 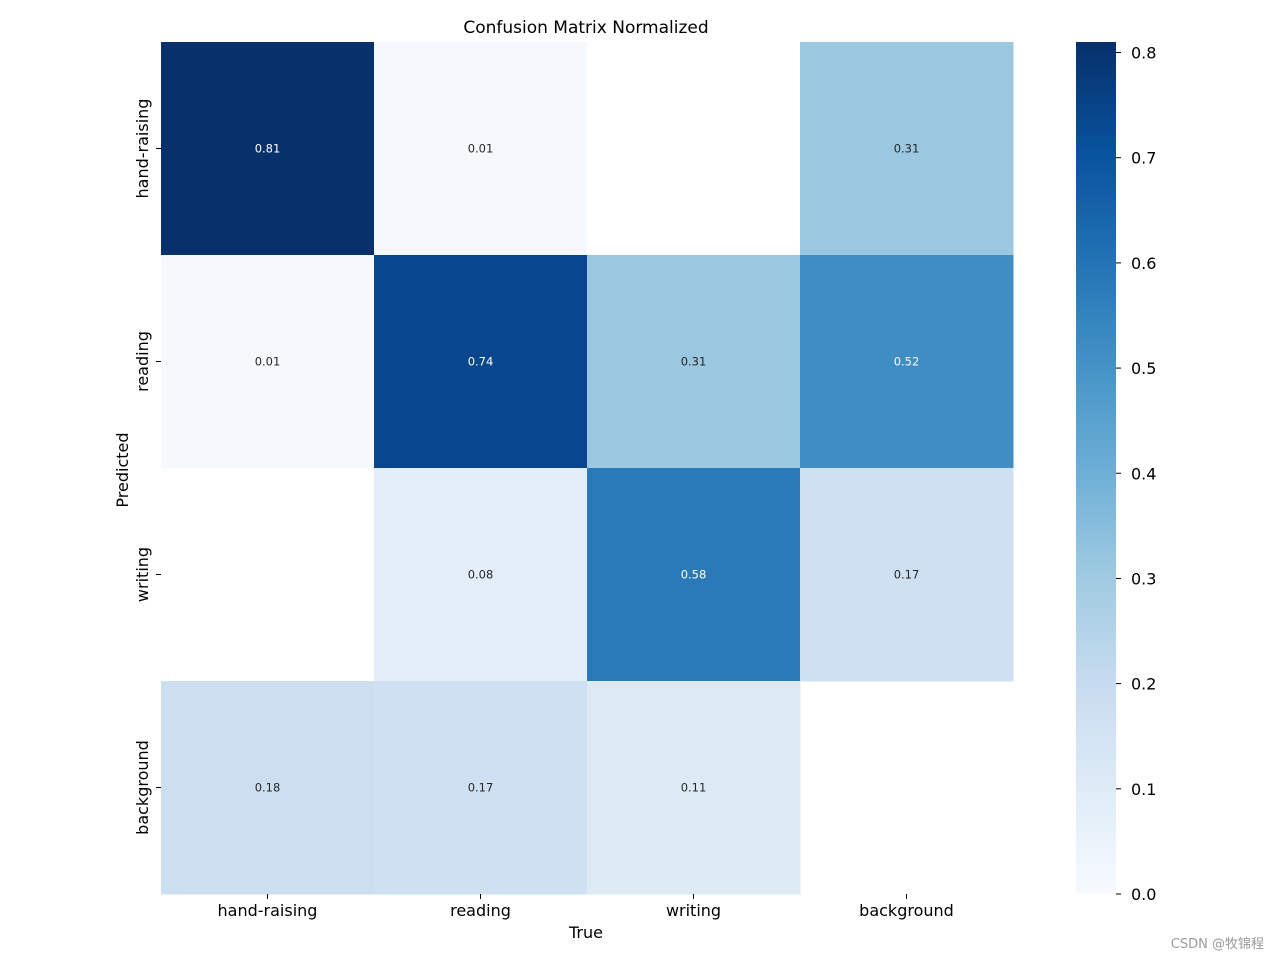 What do you see at coordinates (142, 361) in the screenshot?
I see `y-tick-label: reading` at bounding box center [142, 361].